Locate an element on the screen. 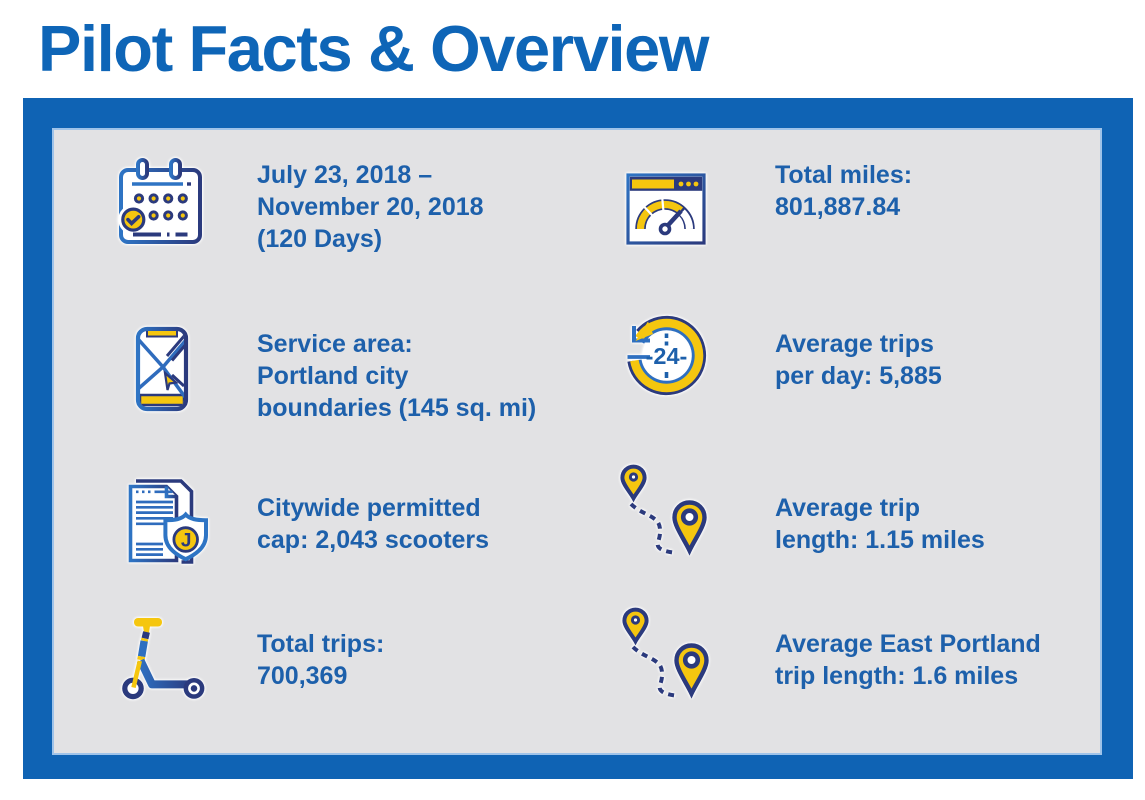 This screenshot has height=800, width=1145. svg-text: J is located at coordinates (186, 541).